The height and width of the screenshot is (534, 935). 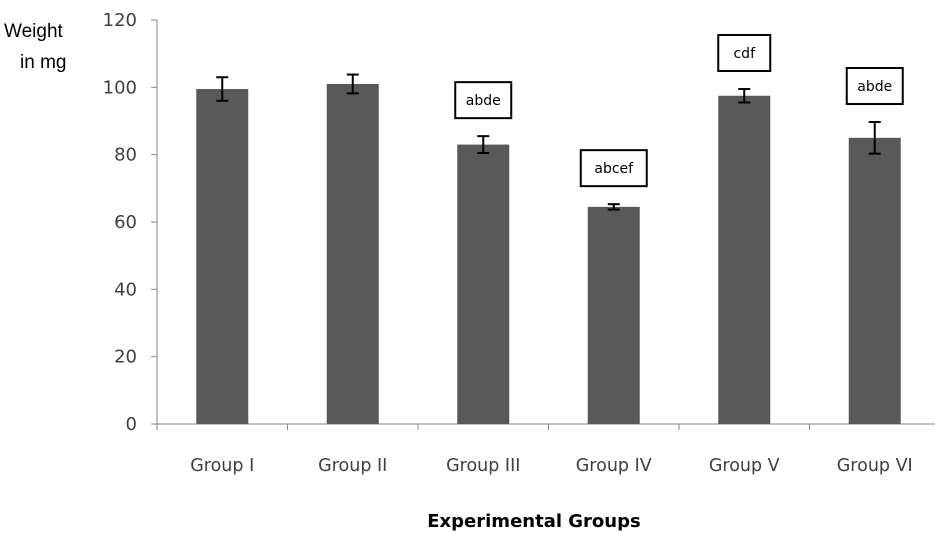 I want to click on annotation-6: abde, so click(x=874, y=86).